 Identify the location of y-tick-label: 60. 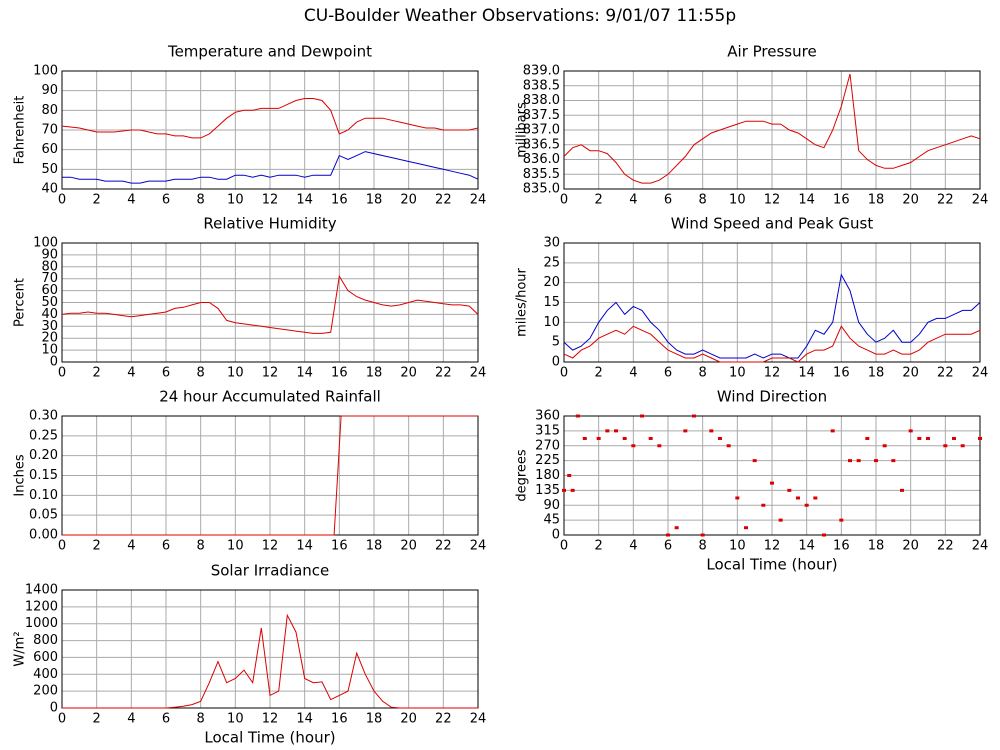
(49, 290).